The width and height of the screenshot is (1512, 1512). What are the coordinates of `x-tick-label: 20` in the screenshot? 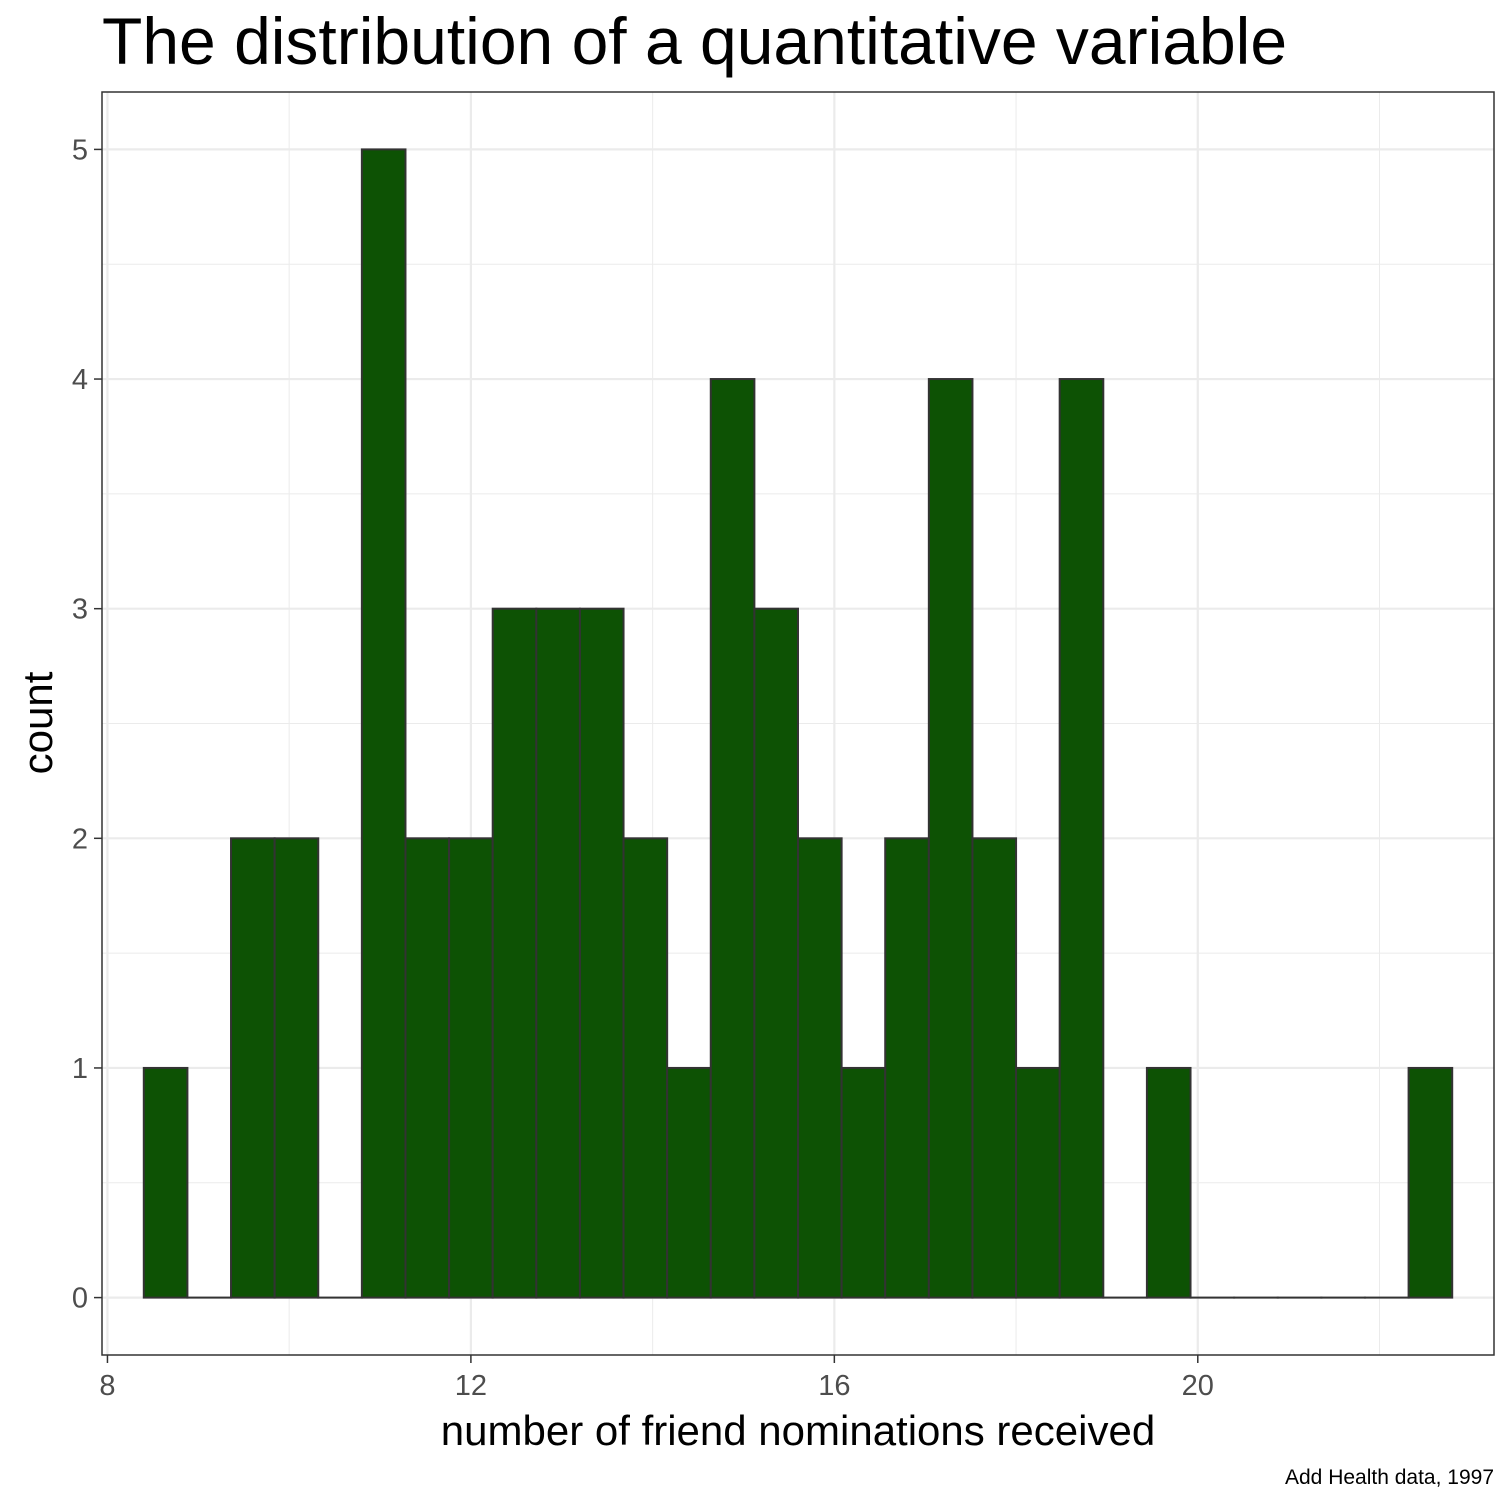 It's located at (1198, 1386).